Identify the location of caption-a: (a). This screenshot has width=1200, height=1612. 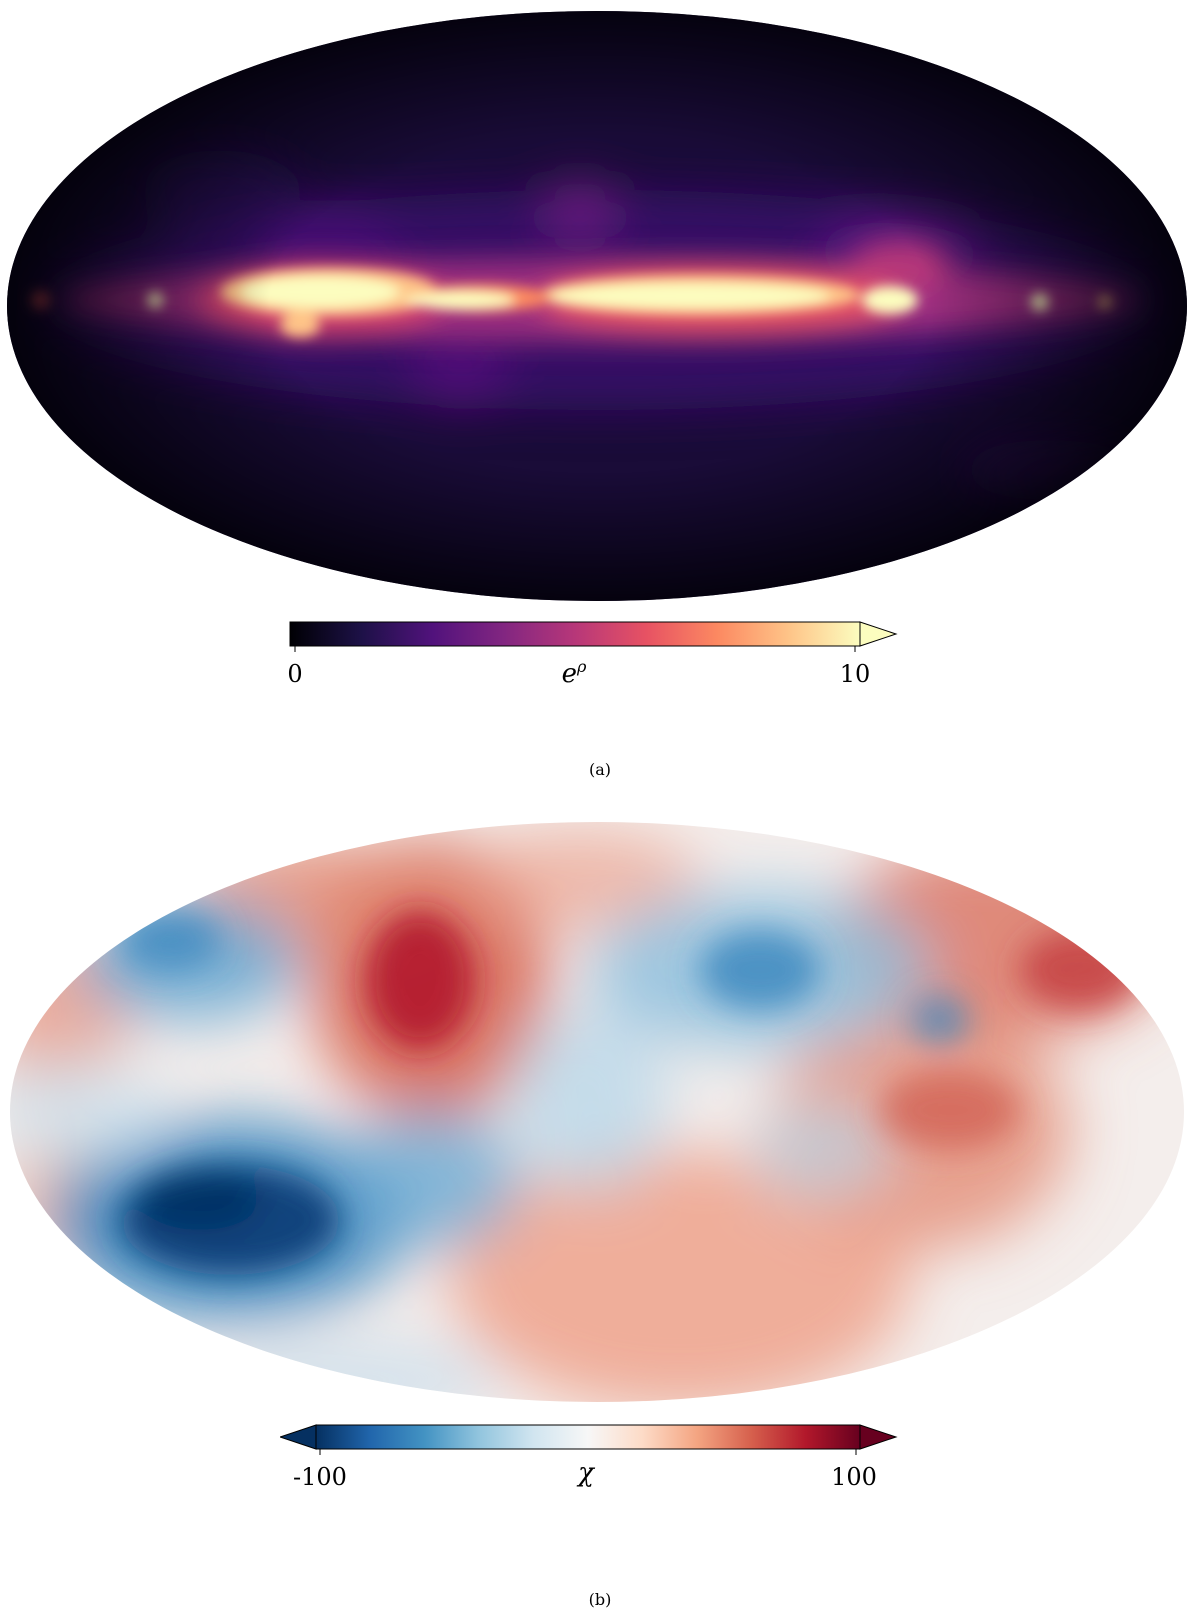
(600, 769).